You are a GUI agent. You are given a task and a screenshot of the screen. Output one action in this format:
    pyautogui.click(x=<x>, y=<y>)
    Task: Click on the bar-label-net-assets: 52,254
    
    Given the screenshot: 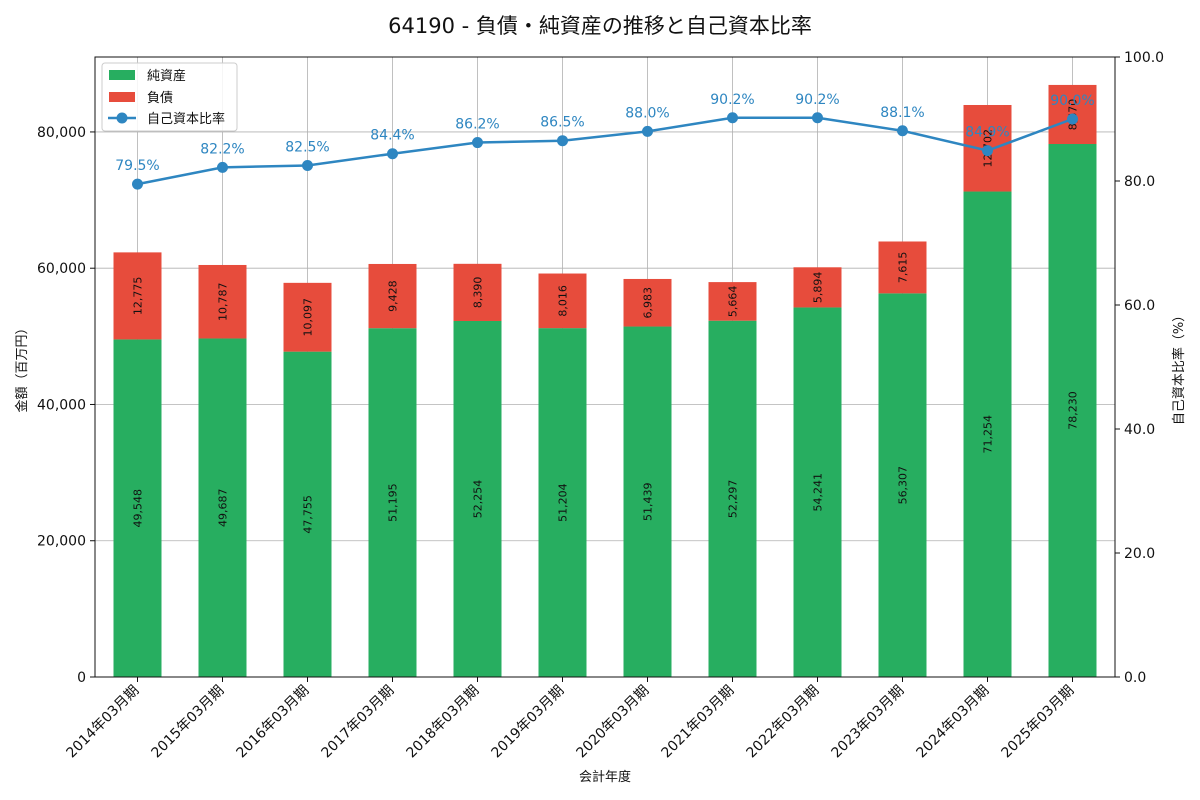 What is the action you would take?
    pyautogui.click(x=478, y=499)
    